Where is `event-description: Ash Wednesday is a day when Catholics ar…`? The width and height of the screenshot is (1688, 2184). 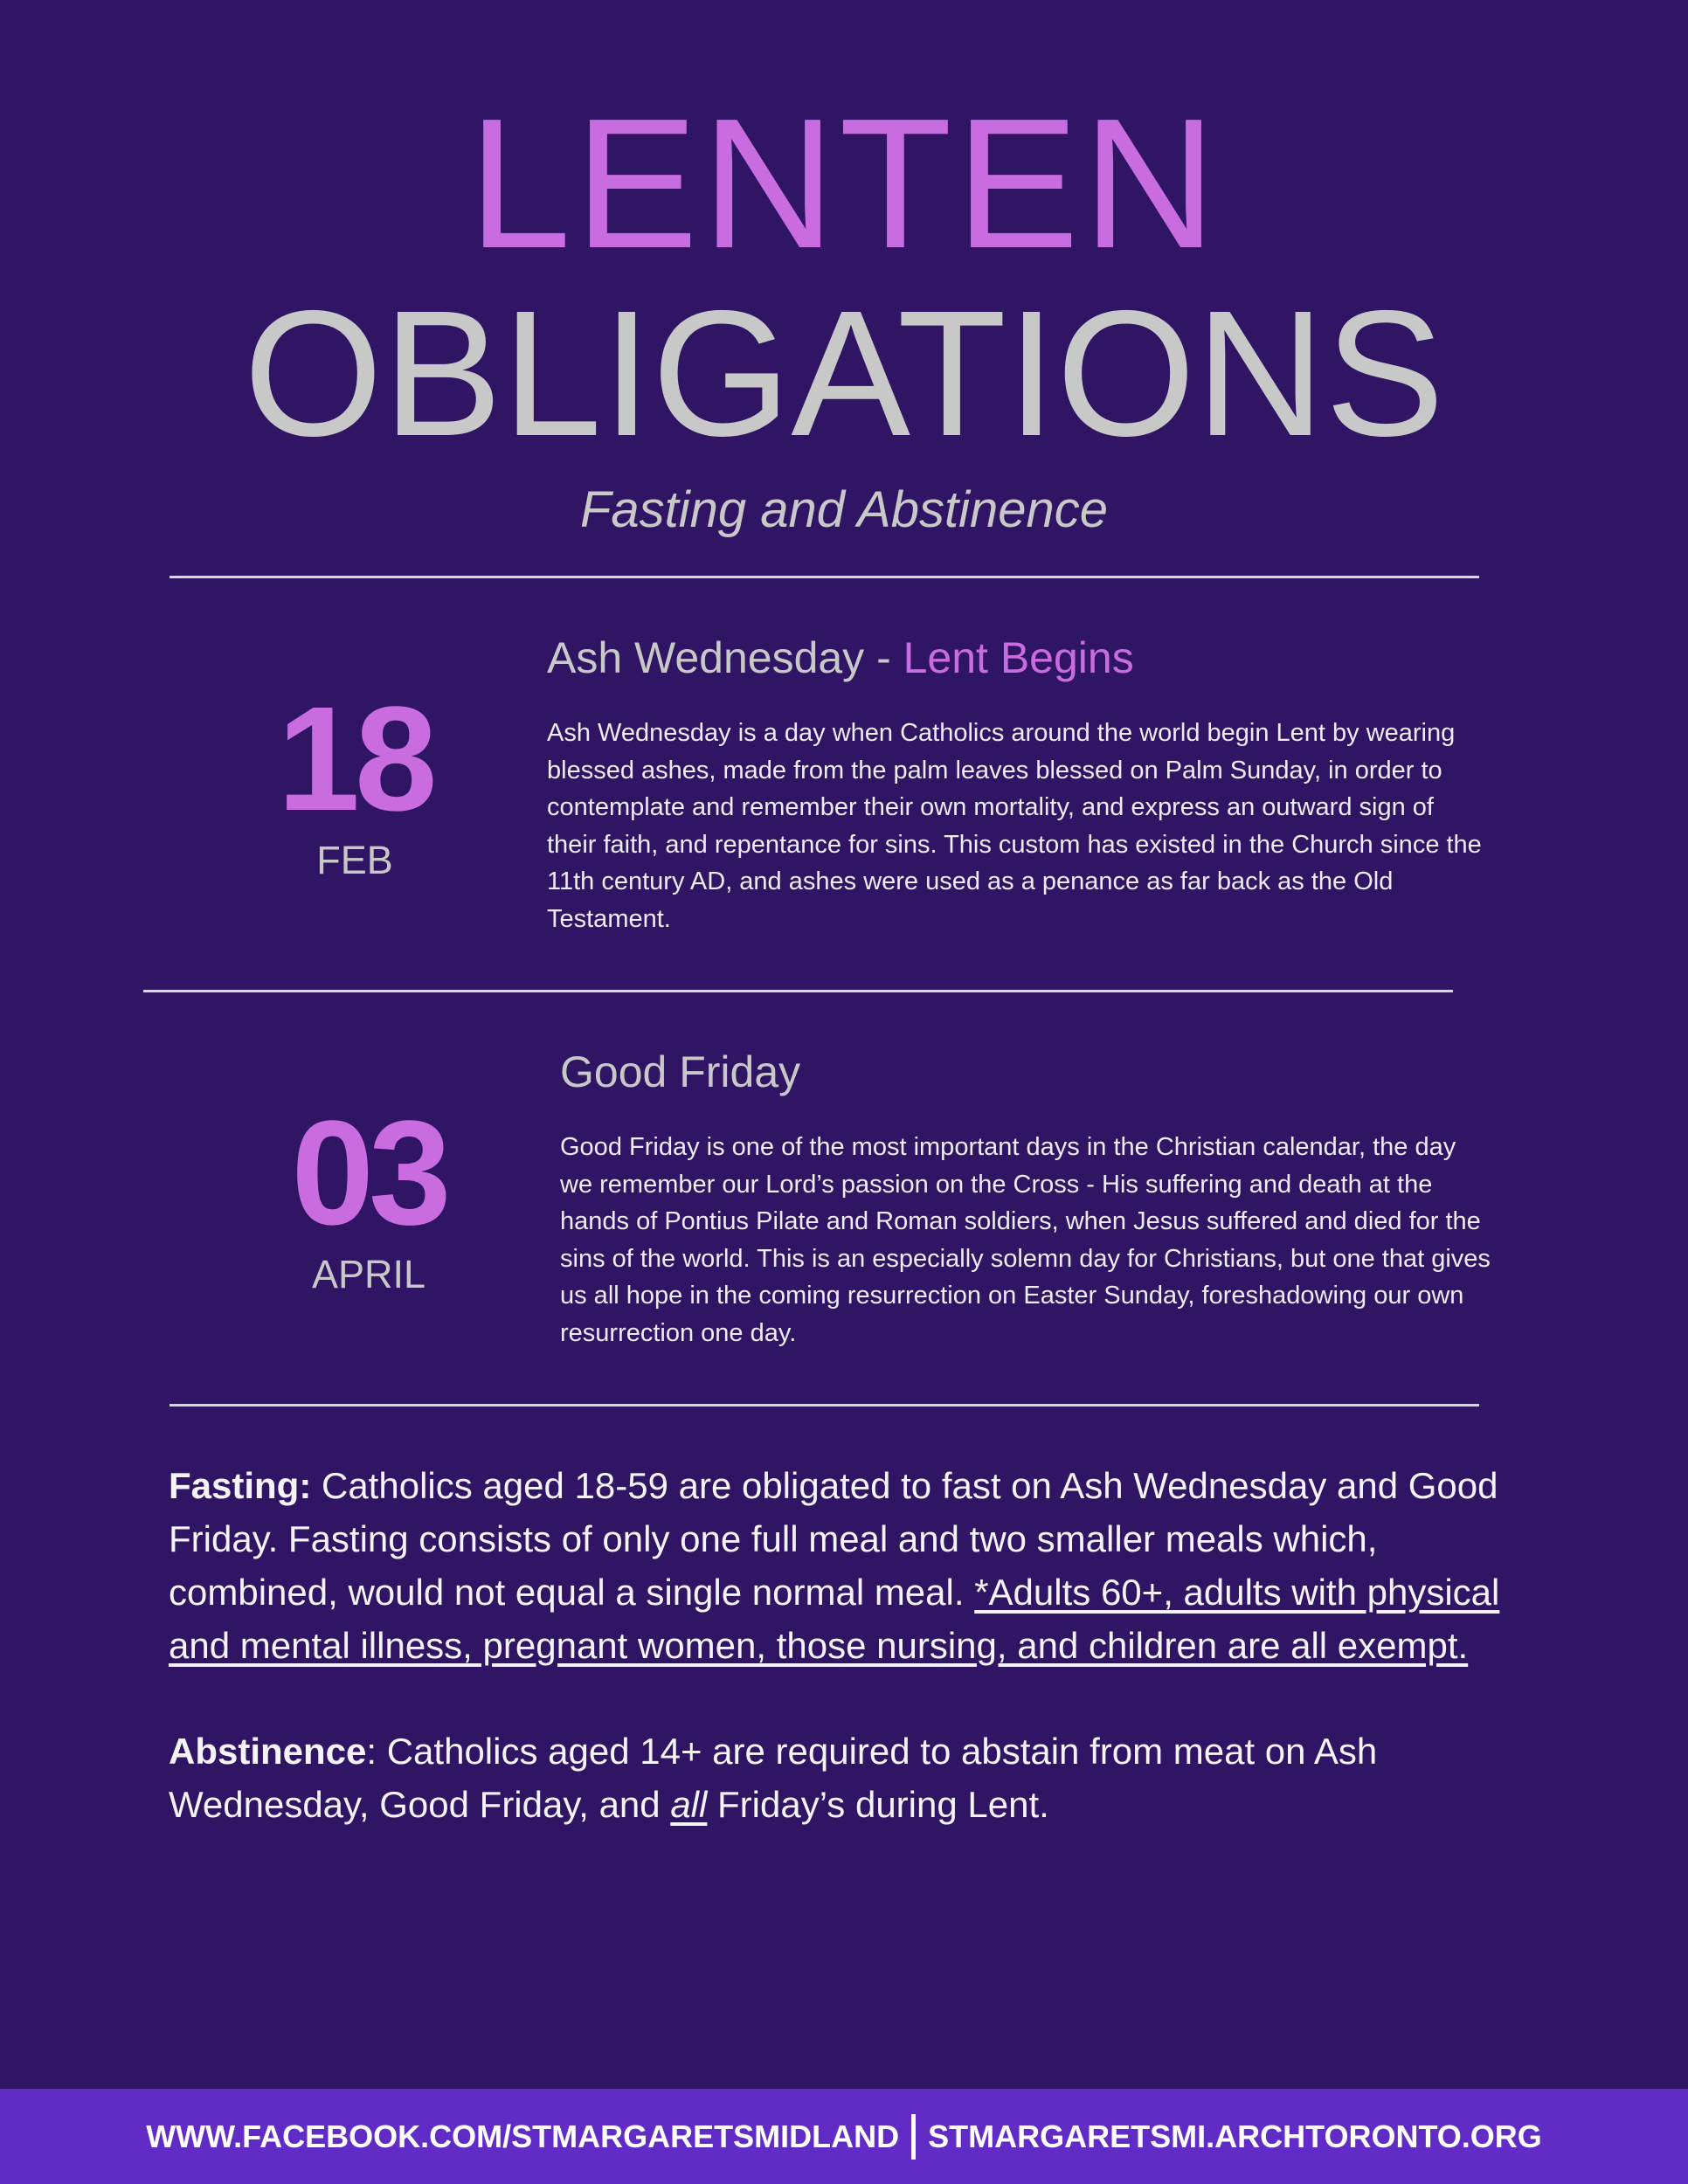
event-description: Ash Wednesday is a day when Catholics ar… is located at coordinates (1014, 826).